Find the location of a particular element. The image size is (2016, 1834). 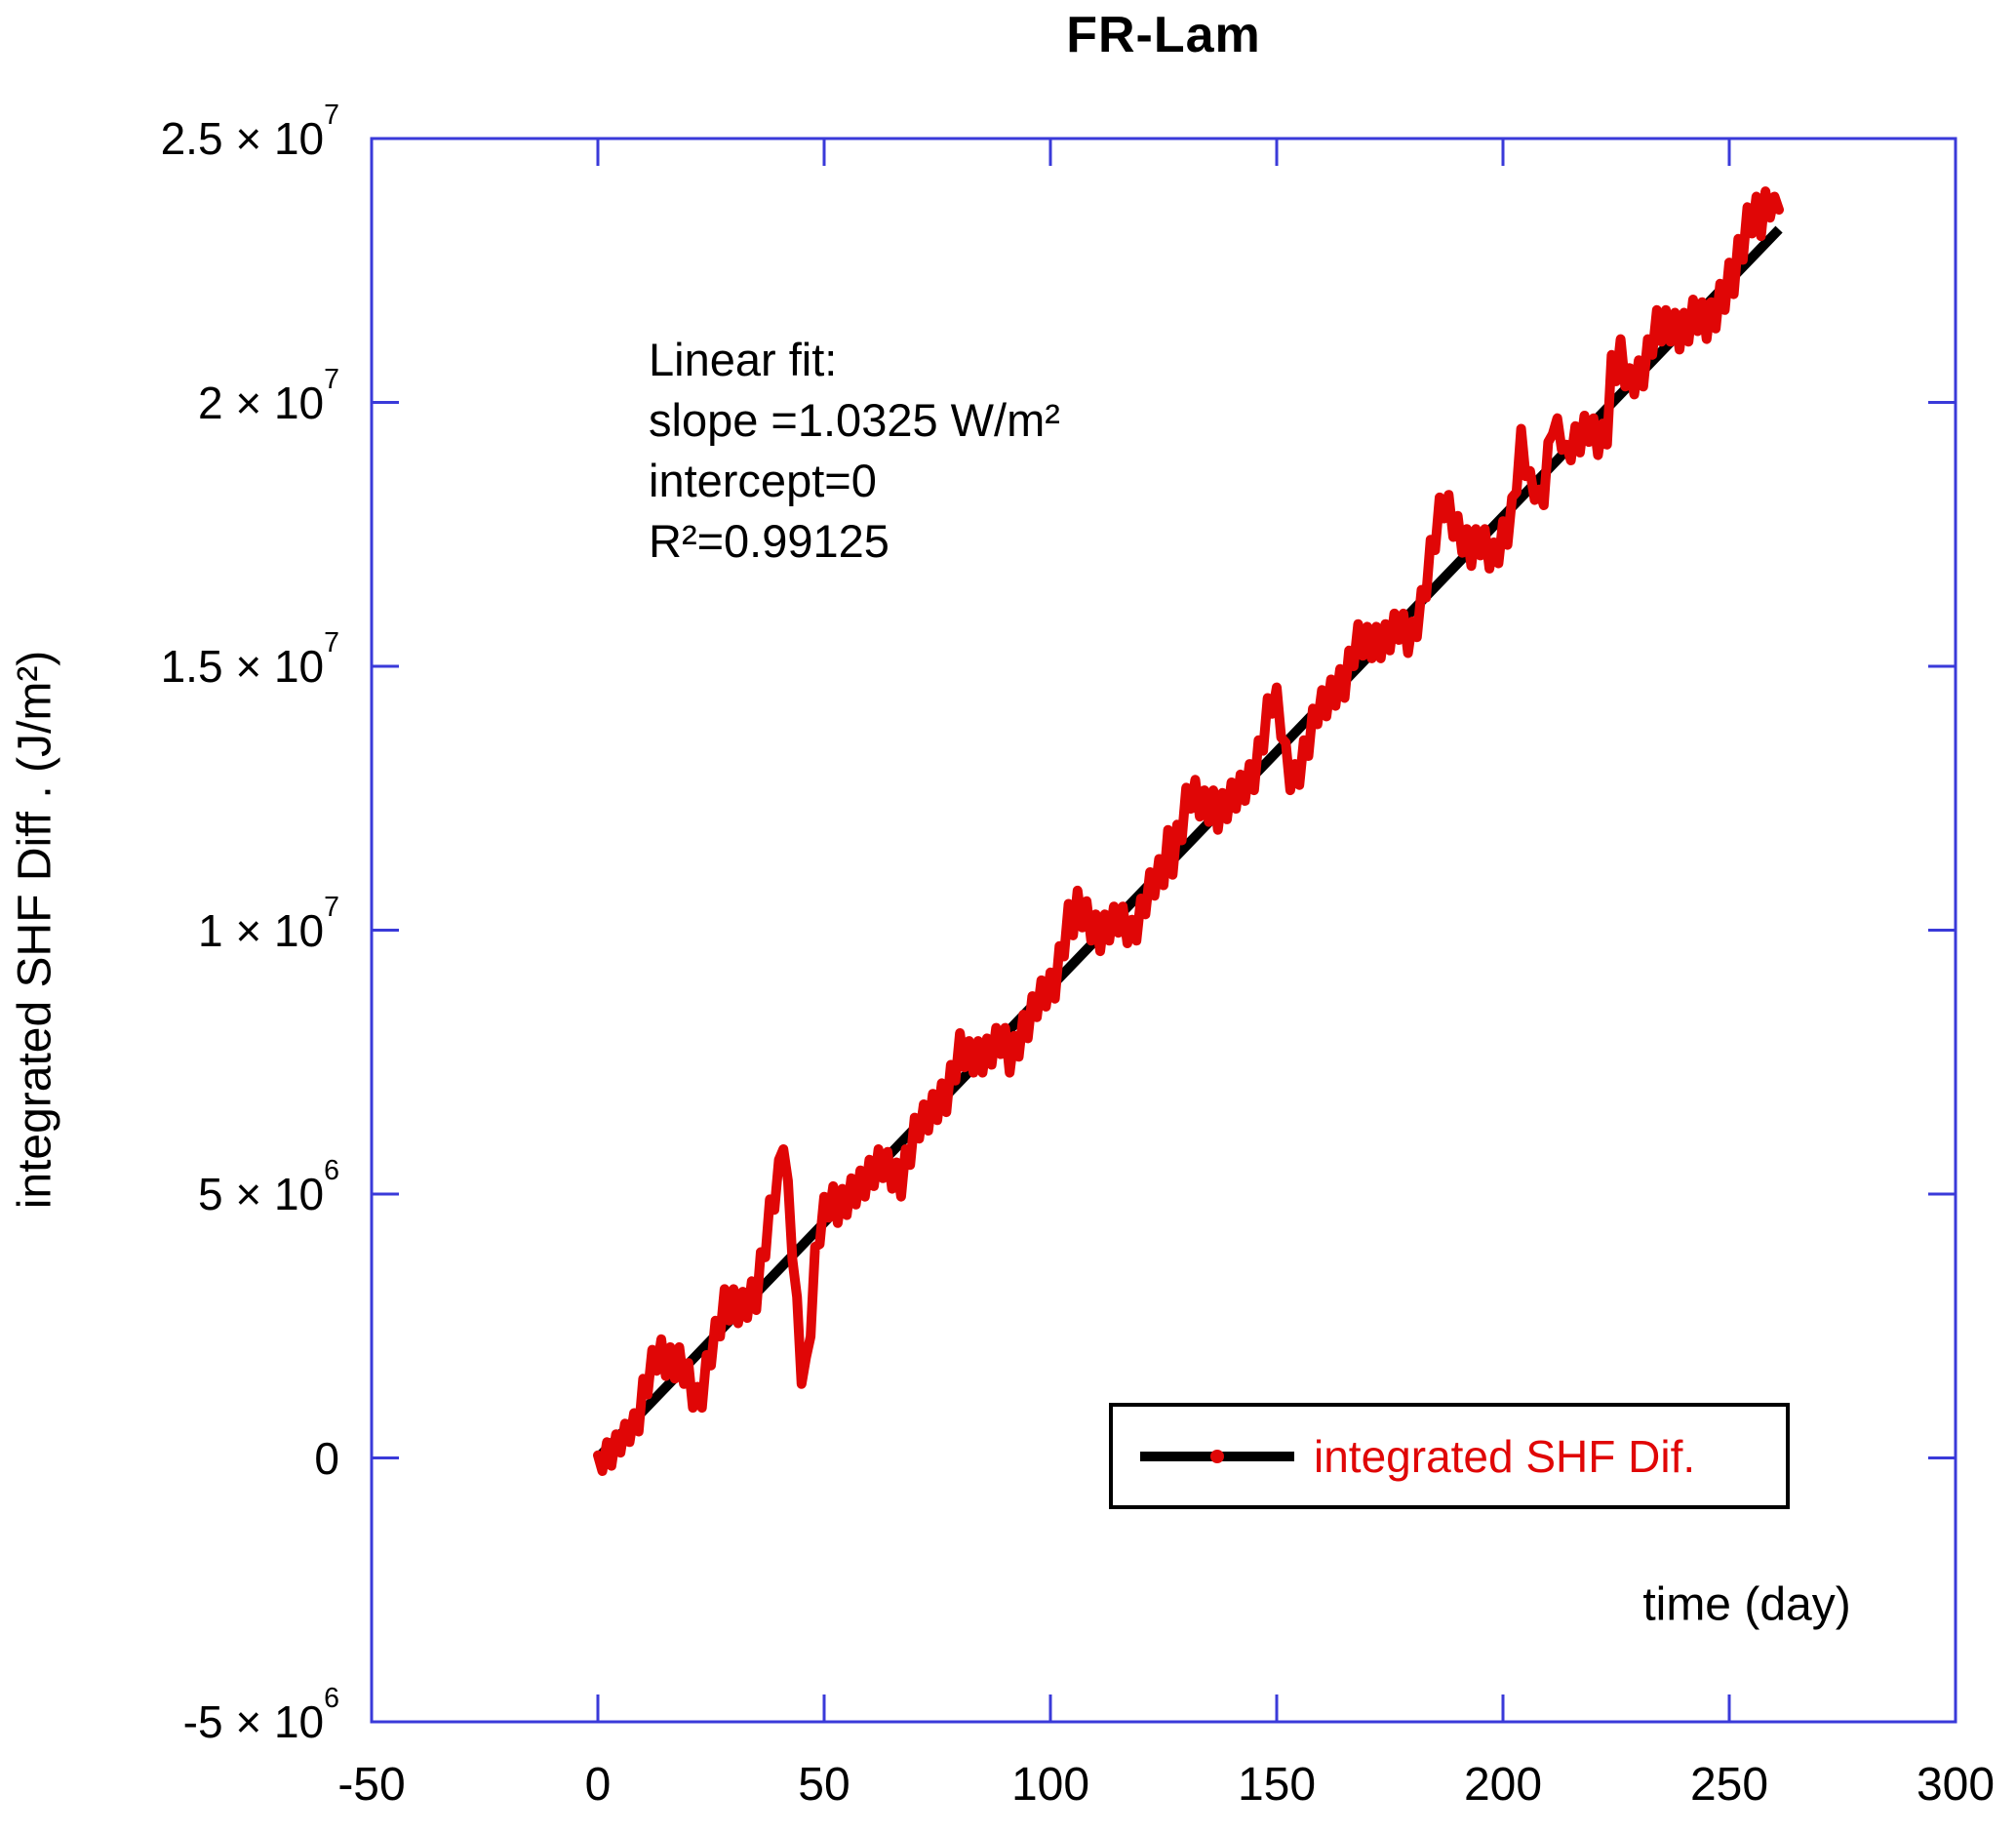

x-tick-label: 200 is located at coordinates (1503, 1785).